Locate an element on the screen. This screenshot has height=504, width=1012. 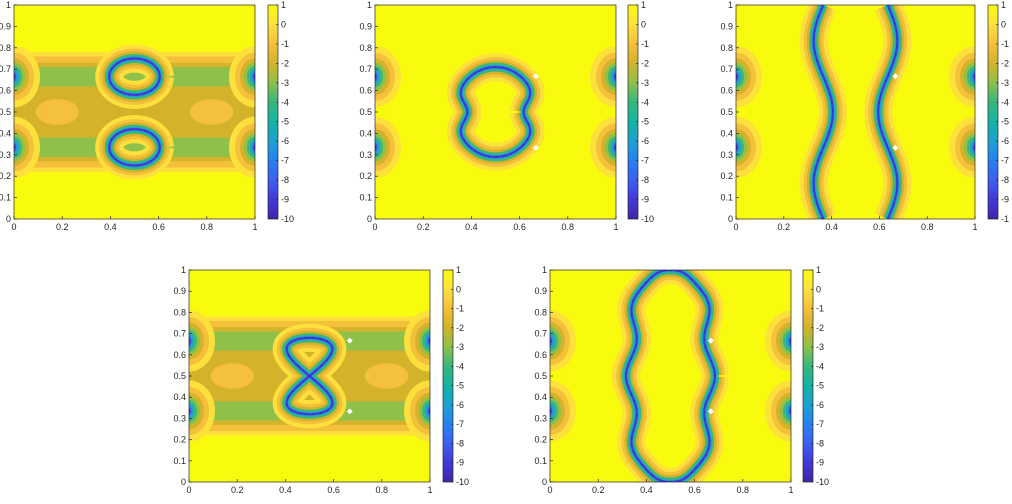
plot-area is located at coordinates (855, 112).